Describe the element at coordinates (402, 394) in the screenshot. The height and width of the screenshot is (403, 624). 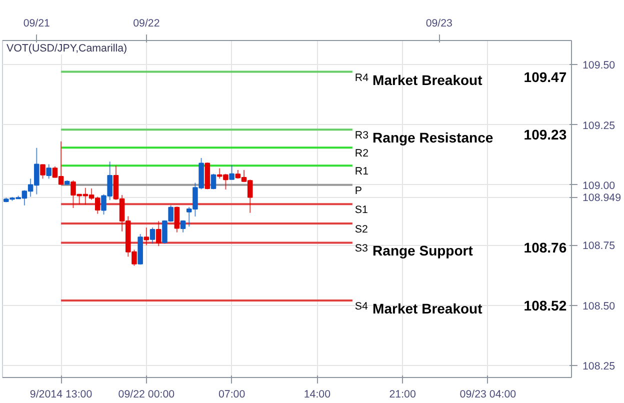
I see `x-tick-label: 21:00` at that location.